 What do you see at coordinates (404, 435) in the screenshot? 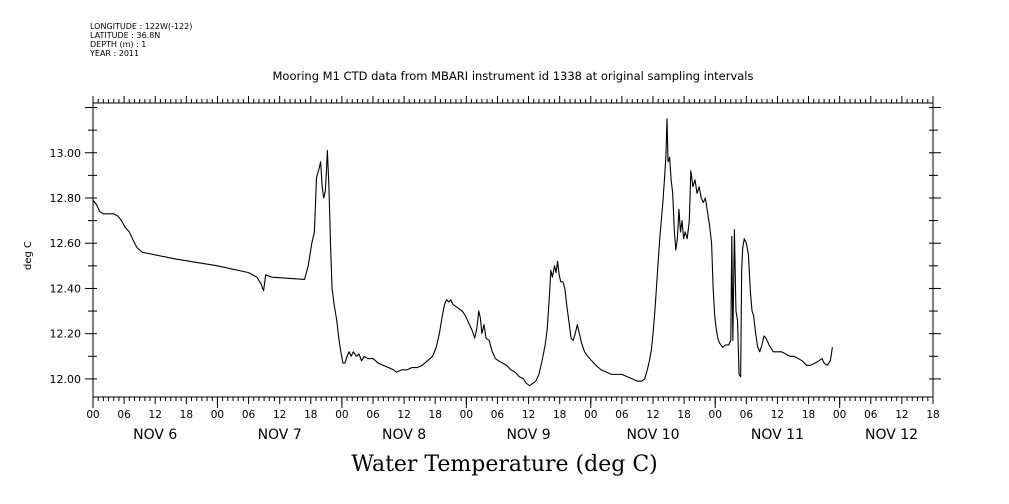
I see `day-label: NOV 8` at bounding box center [404, 435].